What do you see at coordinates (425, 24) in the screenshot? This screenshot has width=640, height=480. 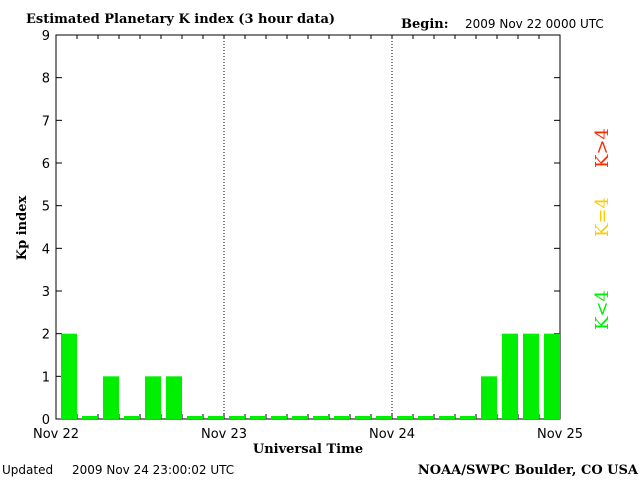 I see `begin-label: Begin:` at bounding box center [425, 24].